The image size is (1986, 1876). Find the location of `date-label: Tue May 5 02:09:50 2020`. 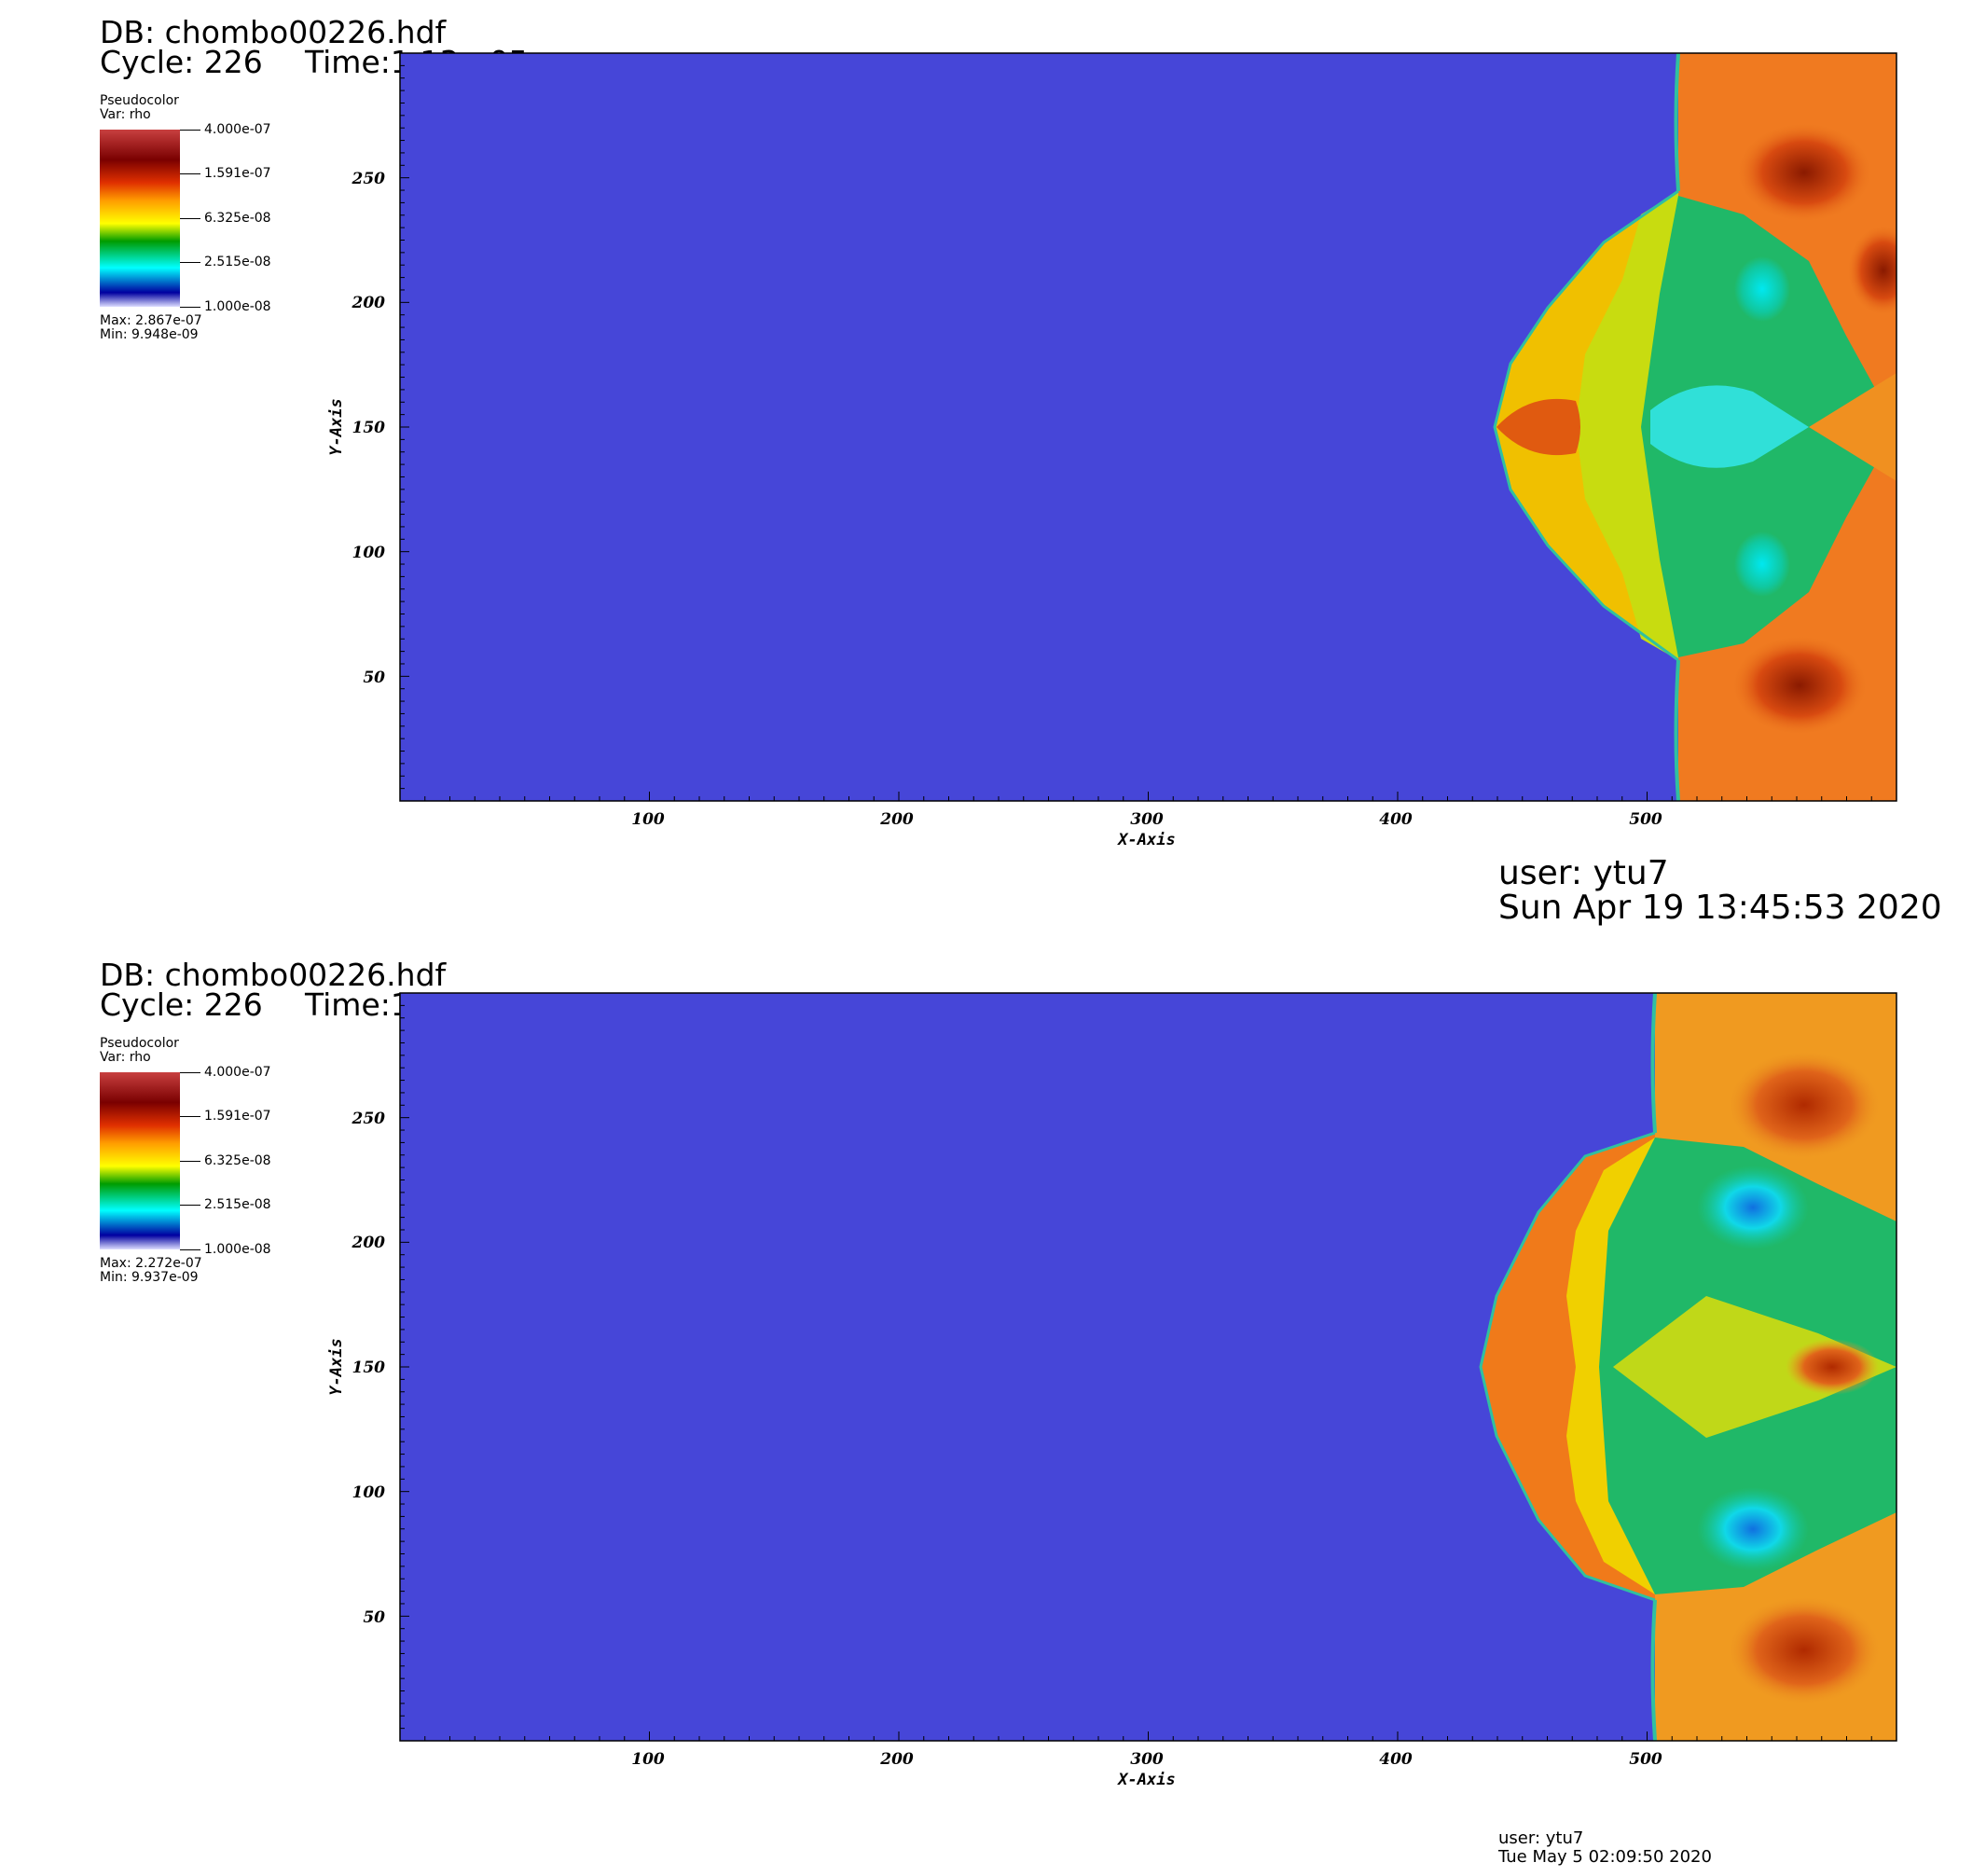

date-label: Tue May 5 02:09:50 2020 is located at coordinates (1605, 1857).